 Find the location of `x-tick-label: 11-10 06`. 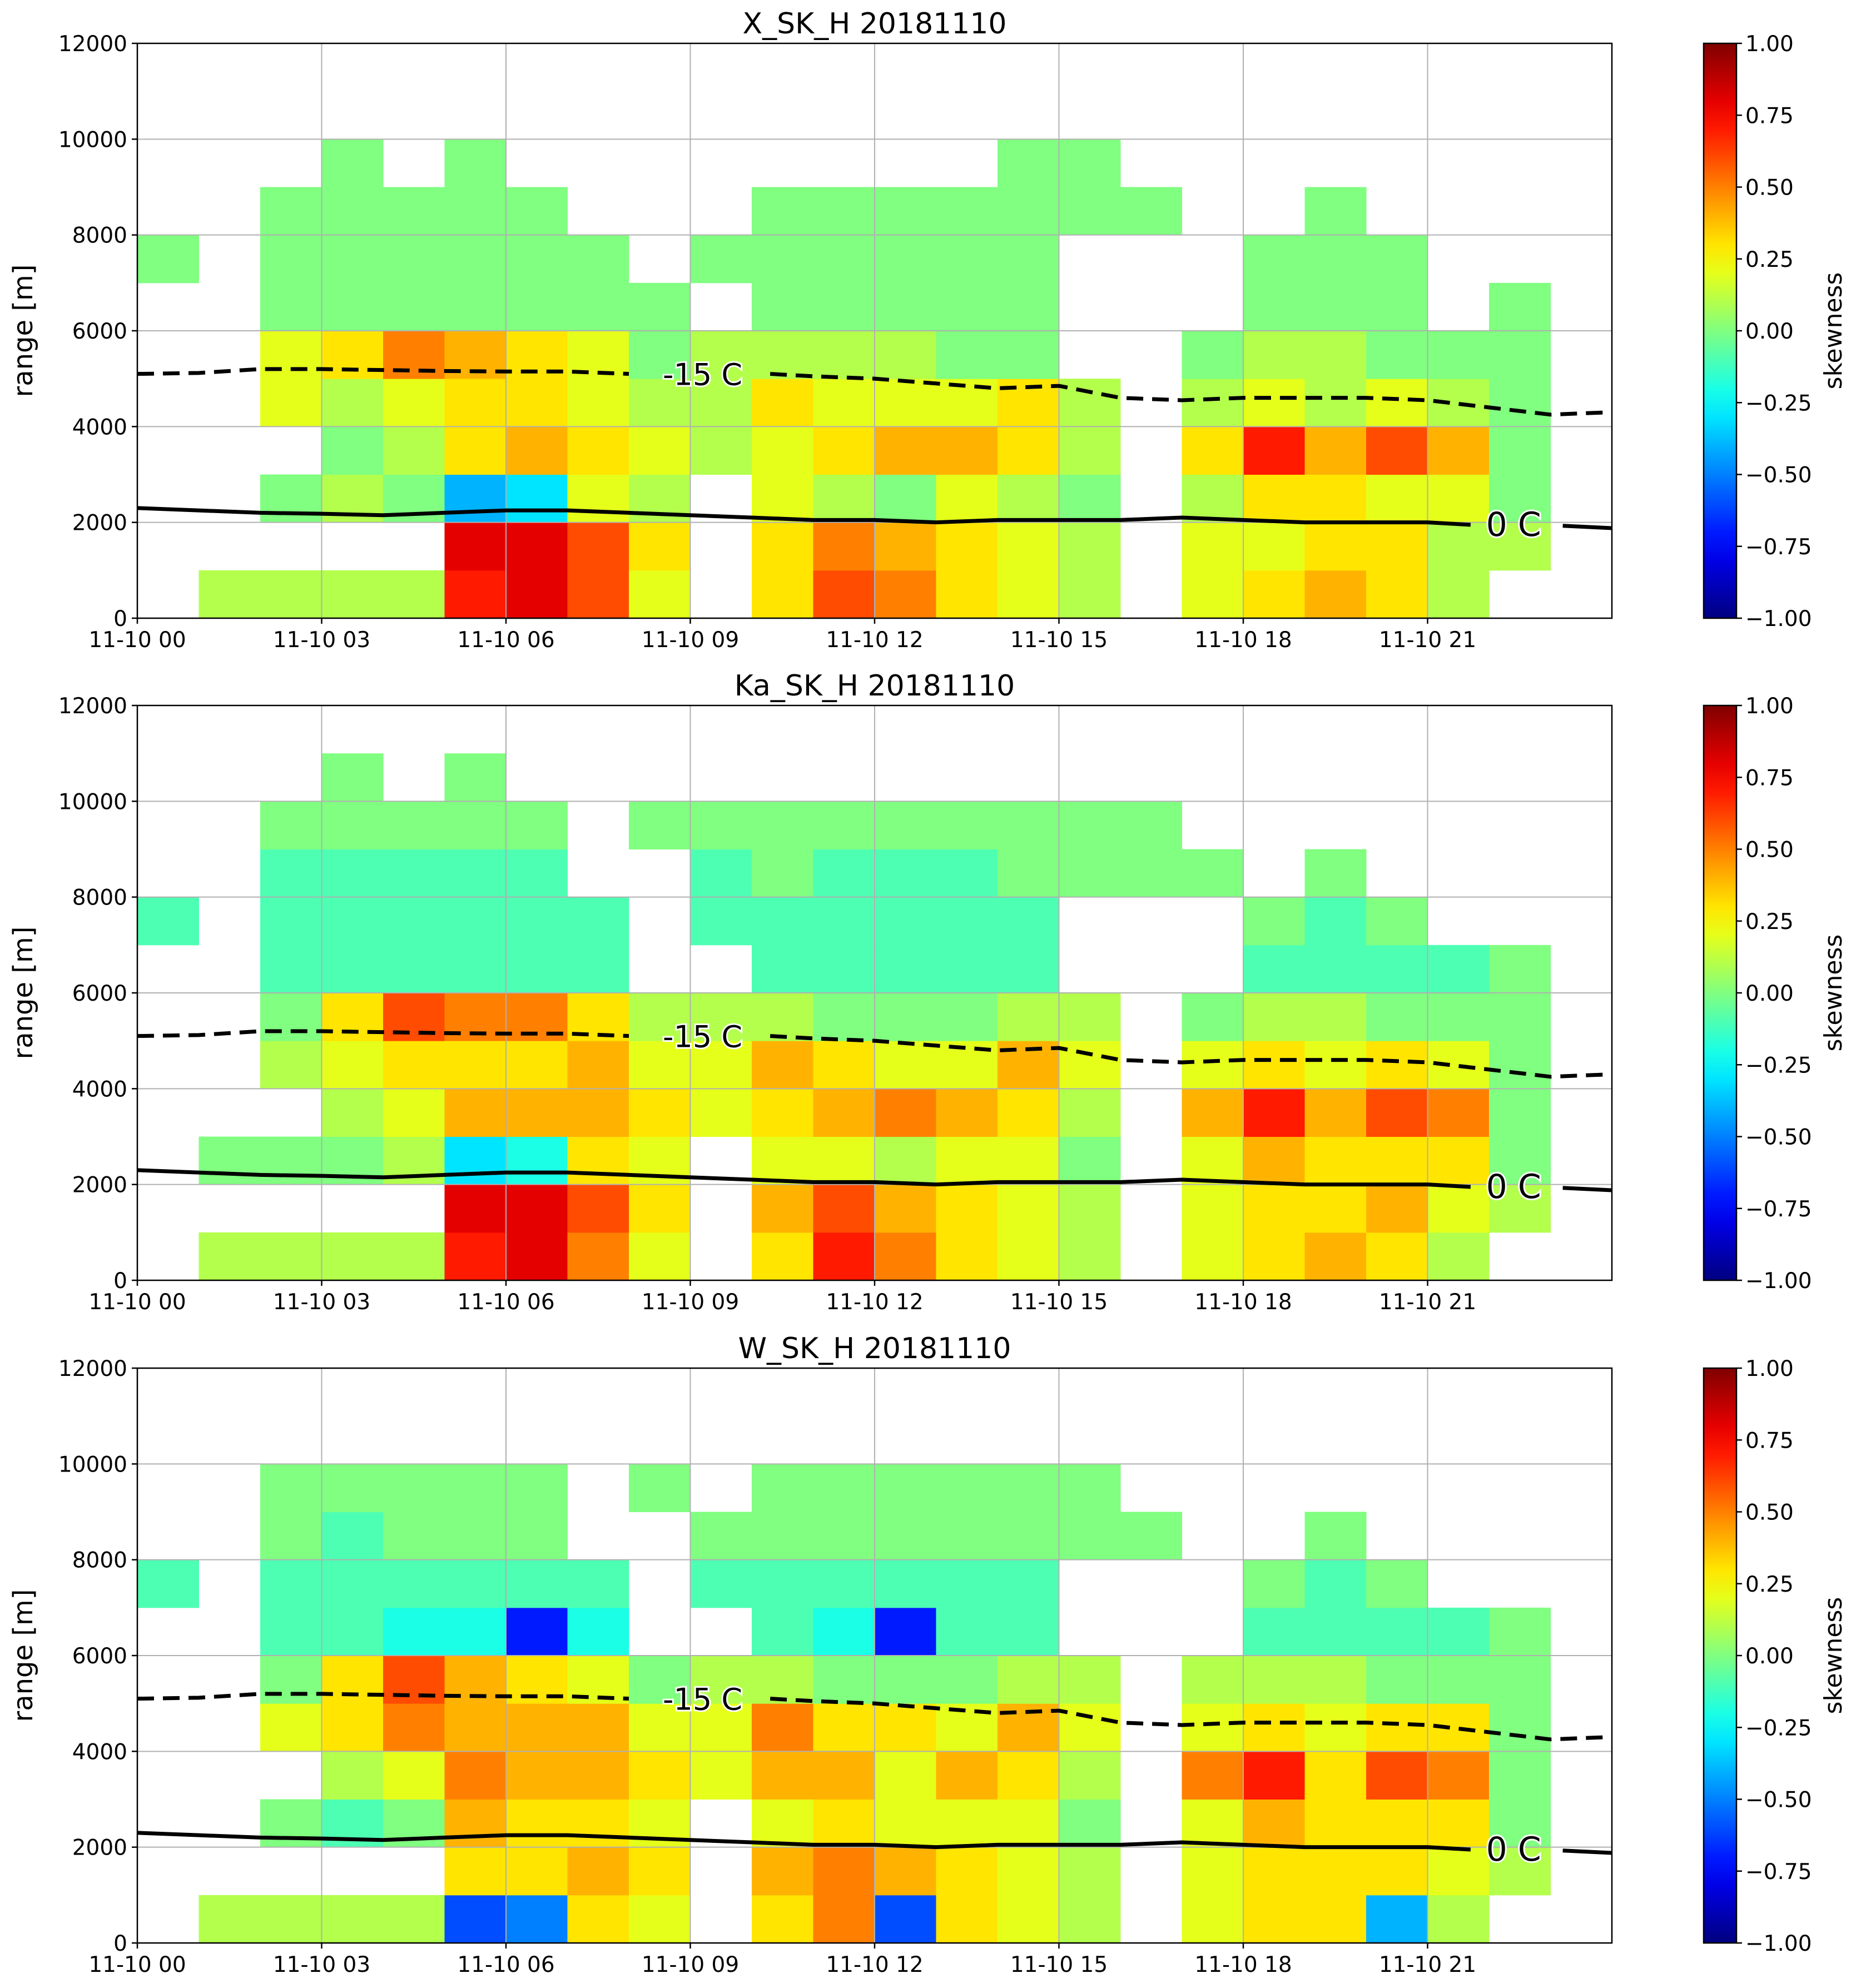

x-tick-label: 11-10 06 is located at coordinates (505, 640).